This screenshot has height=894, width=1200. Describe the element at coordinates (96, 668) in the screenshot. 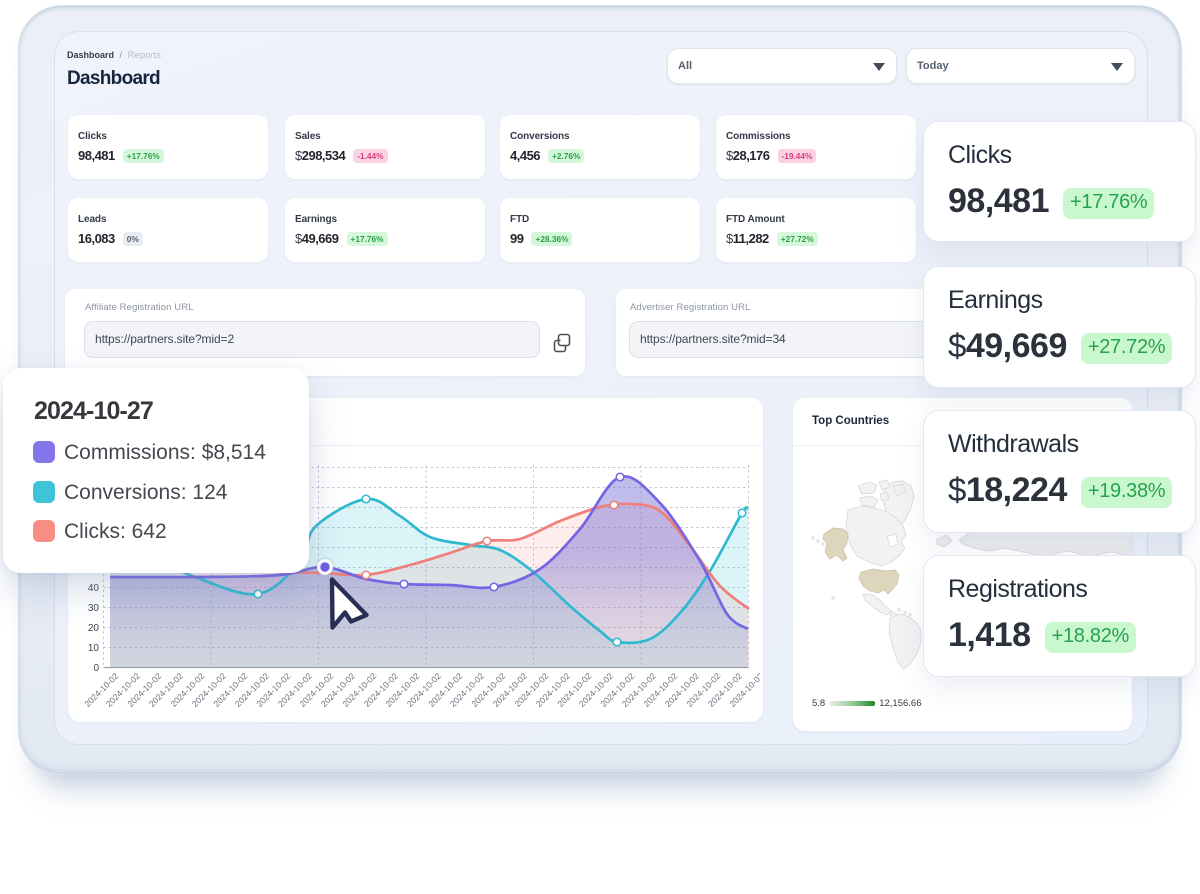

I see `svg-text: 0` at that location.